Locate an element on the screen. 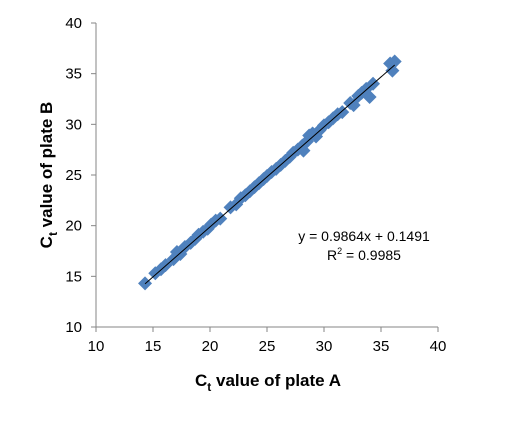  r-squared-base: R is located at coordinates (332, 255).